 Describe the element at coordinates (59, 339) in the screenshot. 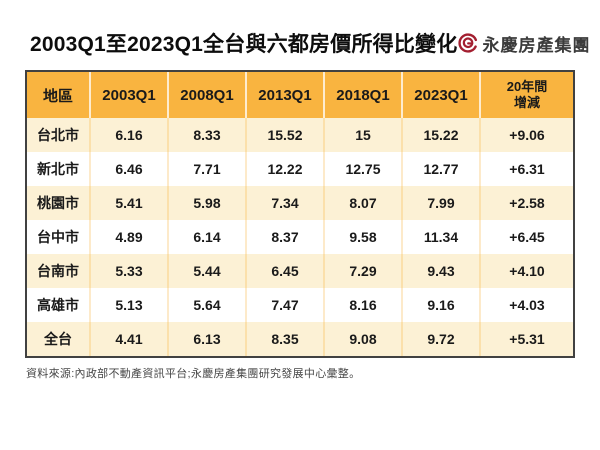

I see `region-cell: 全台` at that location.